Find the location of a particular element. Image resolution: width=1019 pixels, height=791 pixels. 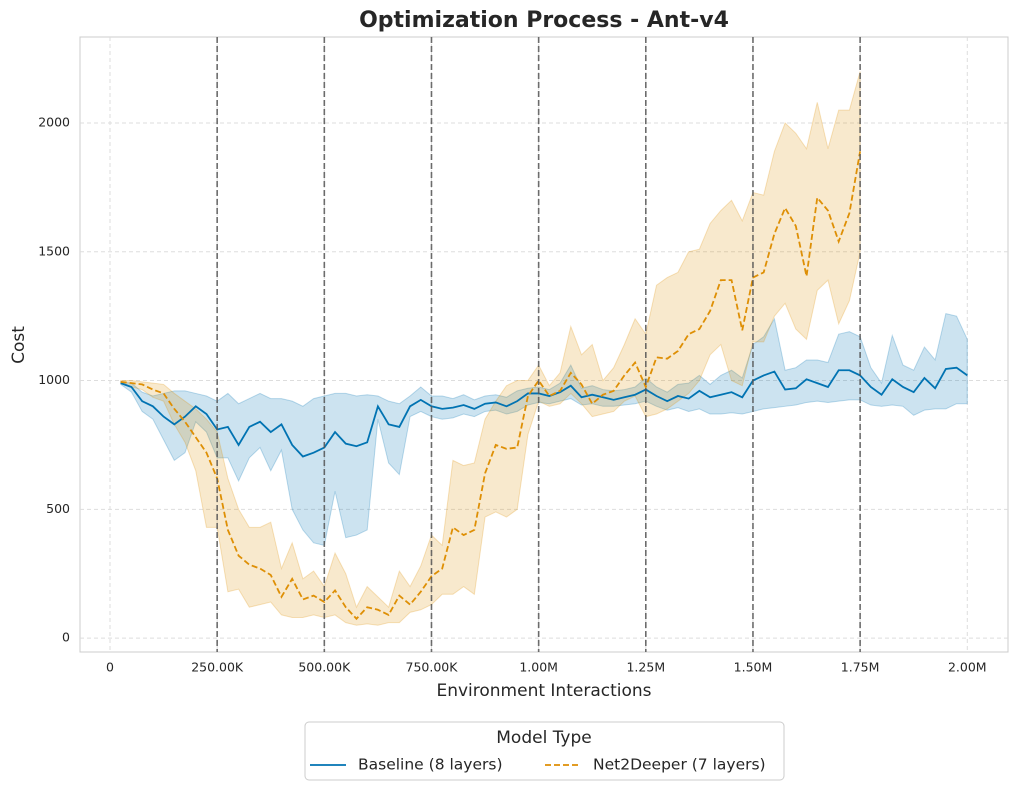

x-tick-label: 250.00K is located at coordinates (217, 667).